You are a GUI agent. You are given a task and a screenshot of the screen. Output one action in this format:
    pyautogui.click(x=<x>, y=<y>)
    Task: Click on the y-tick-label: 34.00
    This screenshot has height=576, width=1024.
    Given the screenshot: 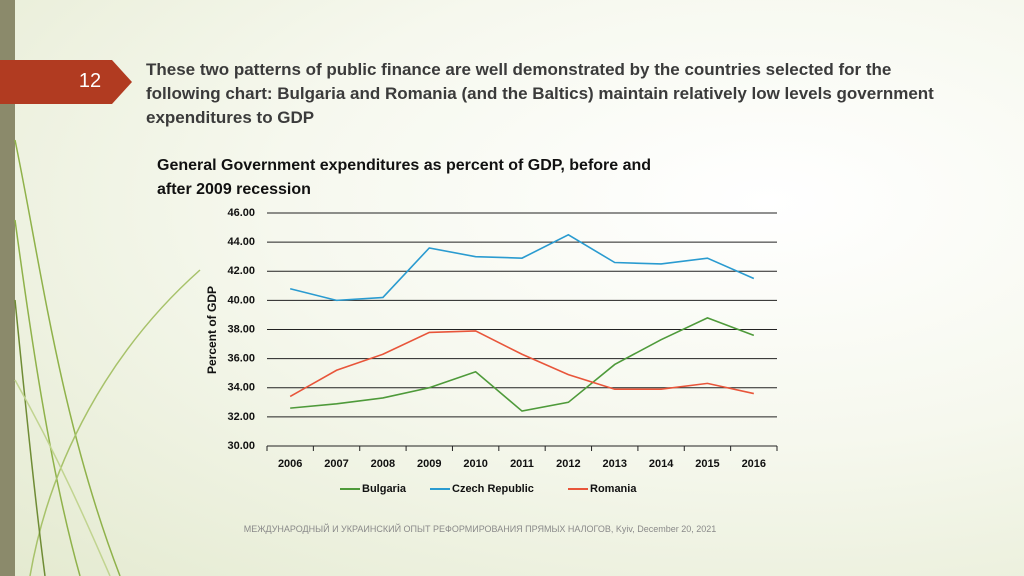 What is the action you would take?
    pyautogui.click(x=241, y=388)
    